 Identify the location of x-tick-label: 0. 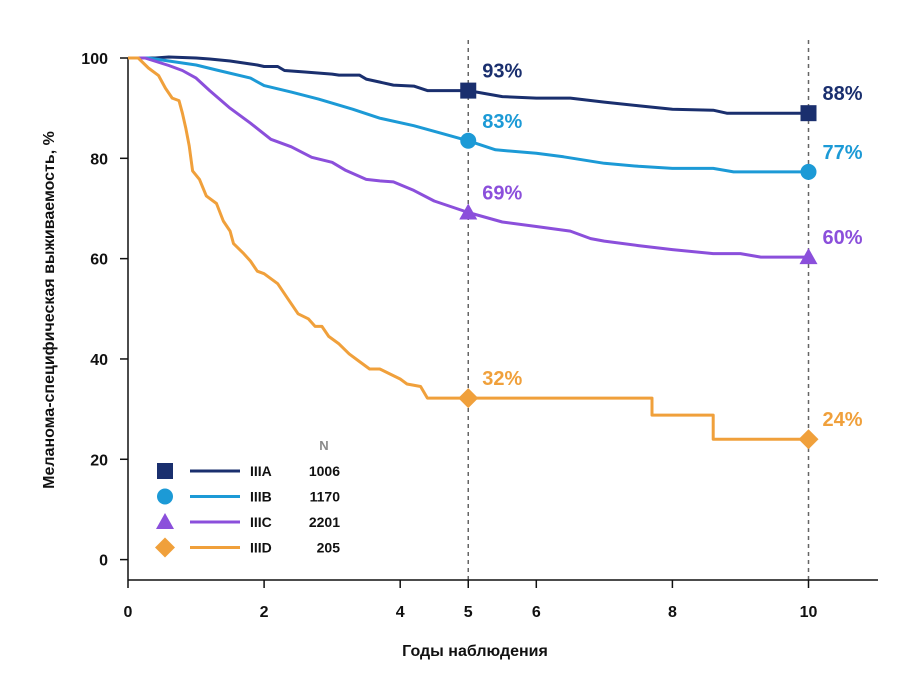
(128, 612).